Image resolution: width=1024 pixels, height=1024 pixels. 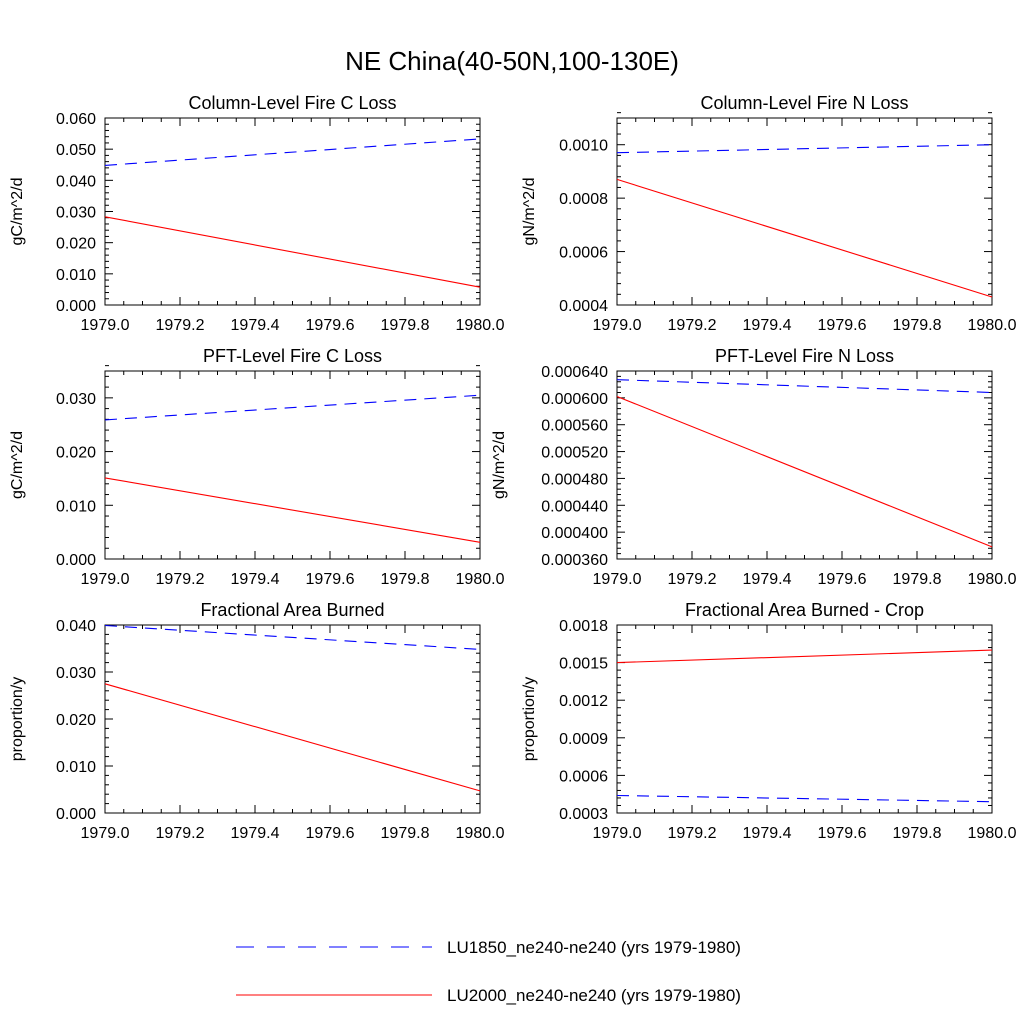 What do you see at coordinates (583, 306) in the screenshot?
I see `y-tick-label: 0.0004` at bounding box center [583, 306].